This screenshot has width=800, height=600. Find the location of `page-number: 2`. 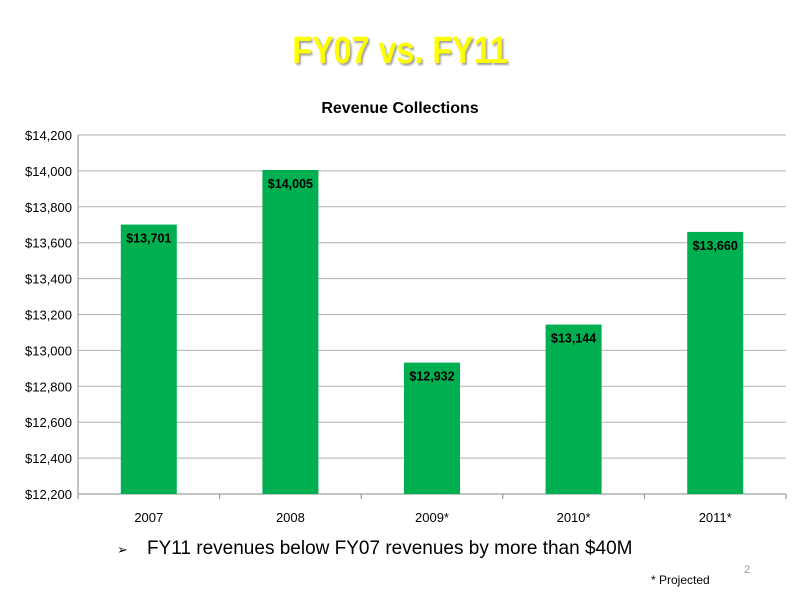

page-number: 2 is located at coordinates (747, 570).